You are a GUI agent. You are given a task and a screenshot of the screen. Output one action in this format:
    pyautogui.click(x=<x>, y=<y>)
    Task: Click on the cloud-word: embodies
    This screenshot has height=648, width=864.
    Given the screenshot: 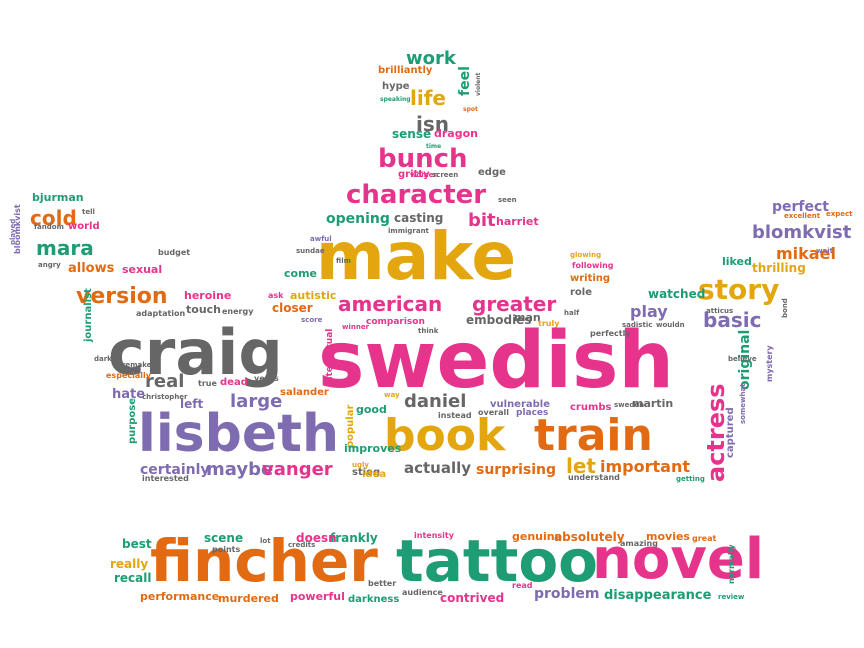 What is the action you would take?
    pyautogui.click(x=499, y=320)
    